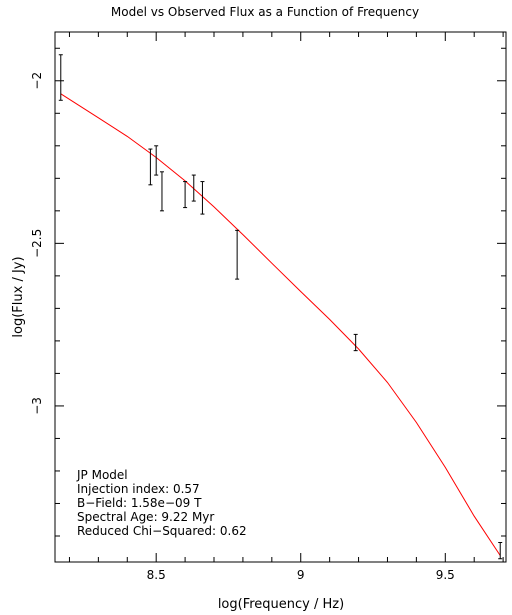 This screenshot has width=512, height=615. I want to click on x-tick-label: 9, so click(301, 575).